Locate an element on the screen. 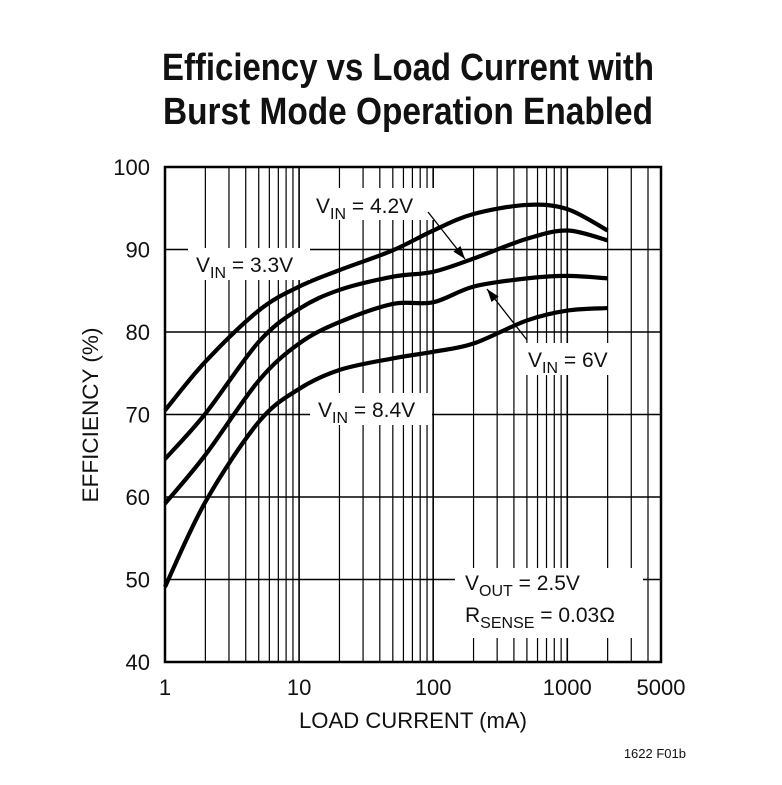 The width and height of the screenshot is (782, 785). x-tick-labels: 1 10 100 1000 5000 is located at coordinates (422, 687).